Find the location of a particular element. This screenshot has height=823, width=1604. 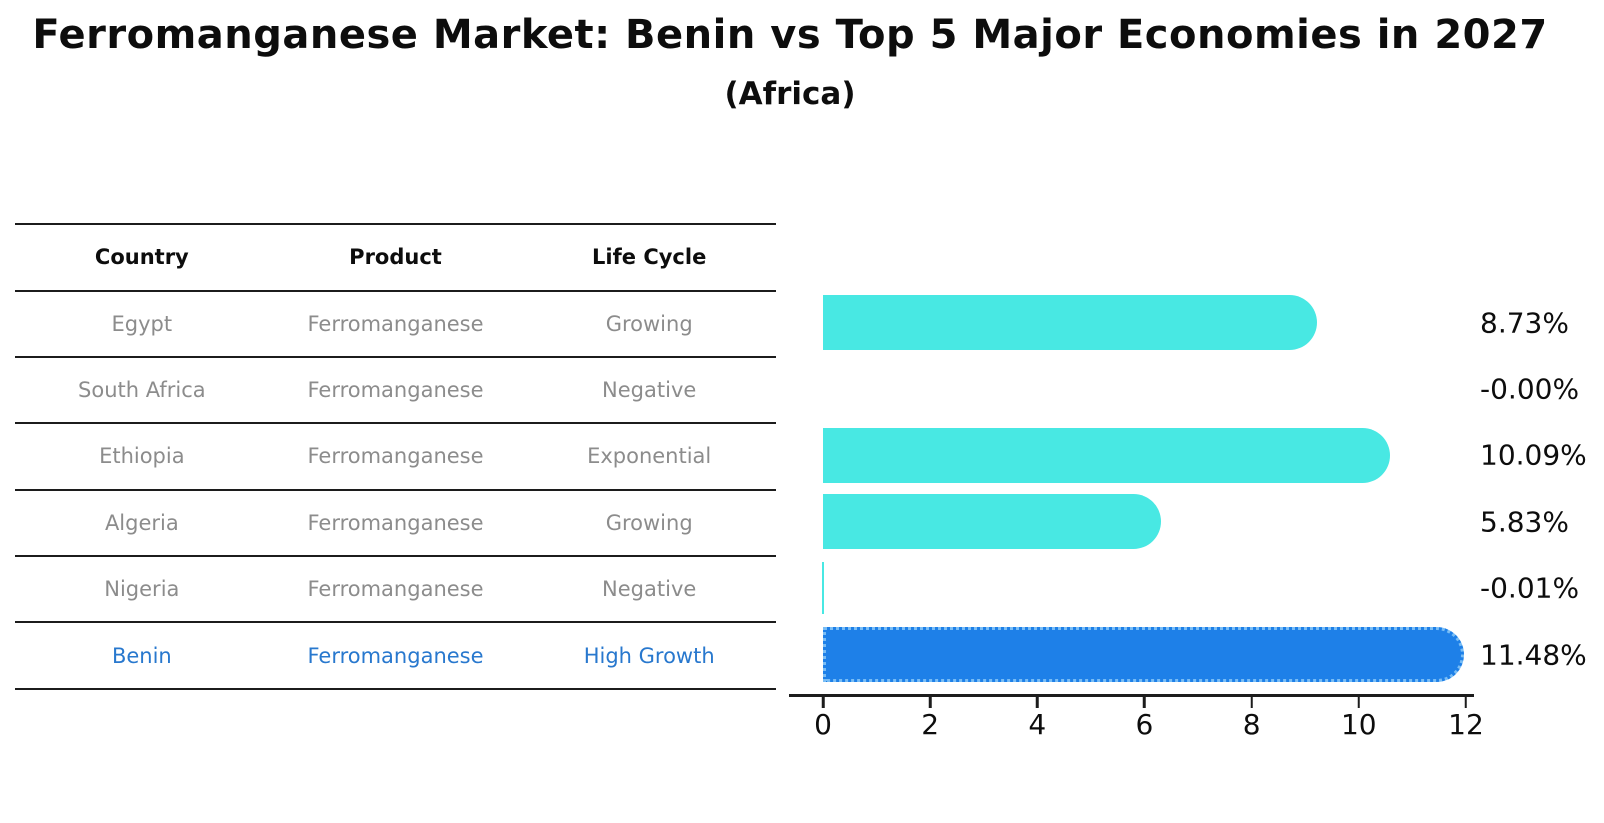

x-axis-tick-label: 0 is located at coordinates (823, 724).